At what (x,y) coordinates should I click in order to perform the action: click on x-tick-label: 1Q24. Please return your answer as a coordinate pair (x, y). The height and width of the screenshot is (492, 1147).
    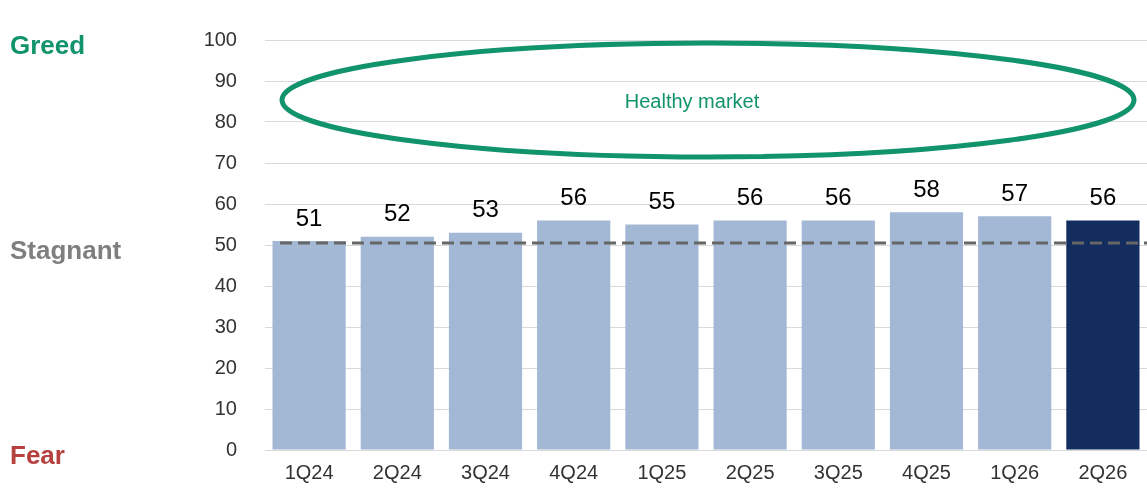
    Looking at the image, I should click on (309, 471).